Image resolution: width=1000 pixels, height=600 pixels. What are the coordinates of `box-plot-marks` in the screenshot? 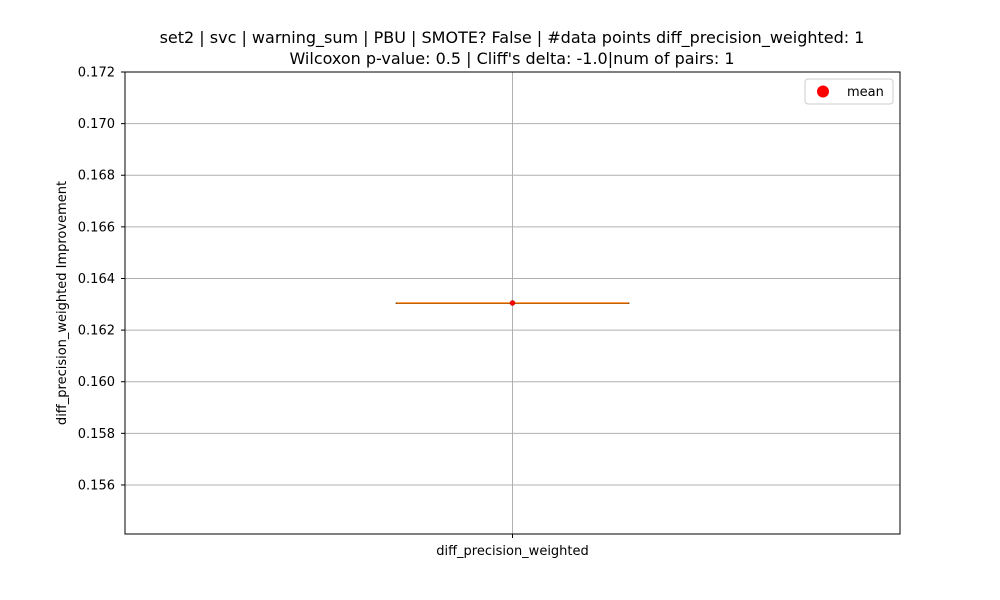 It's located at (512, 303).